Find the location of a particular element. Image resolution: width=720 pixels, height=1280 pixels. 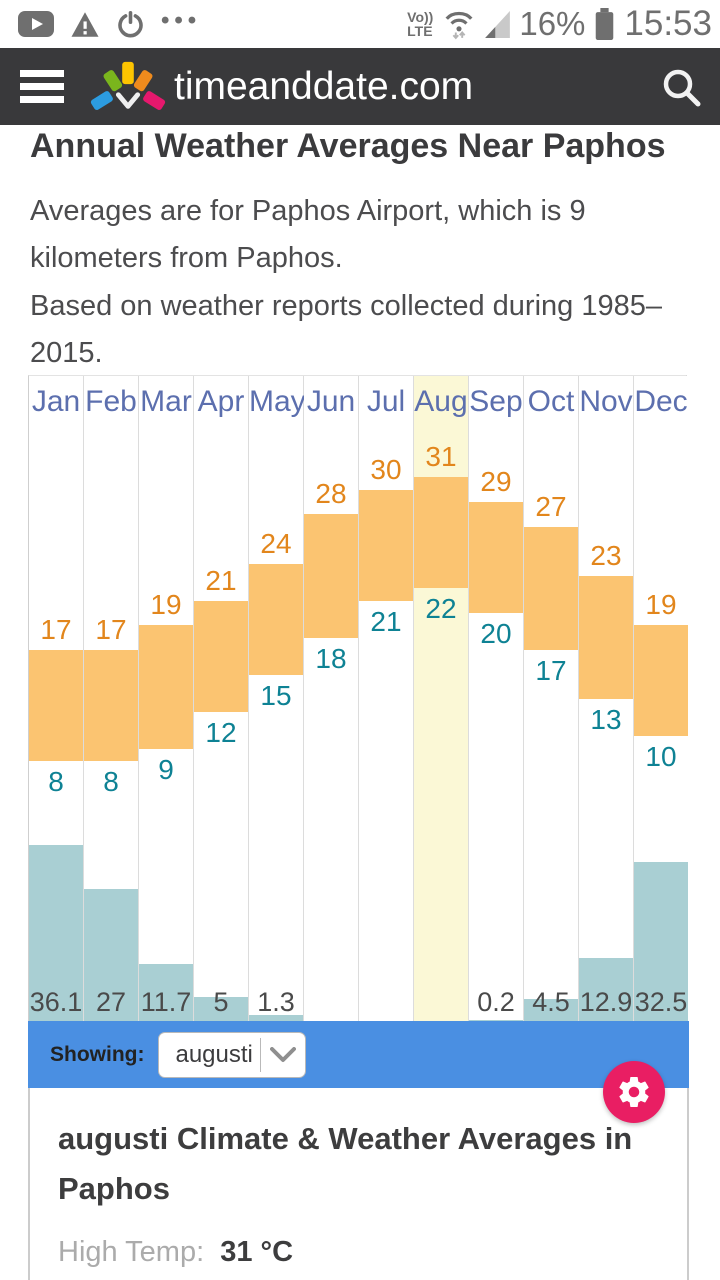

month-select: augusti is located at coordinates (232, 1054).